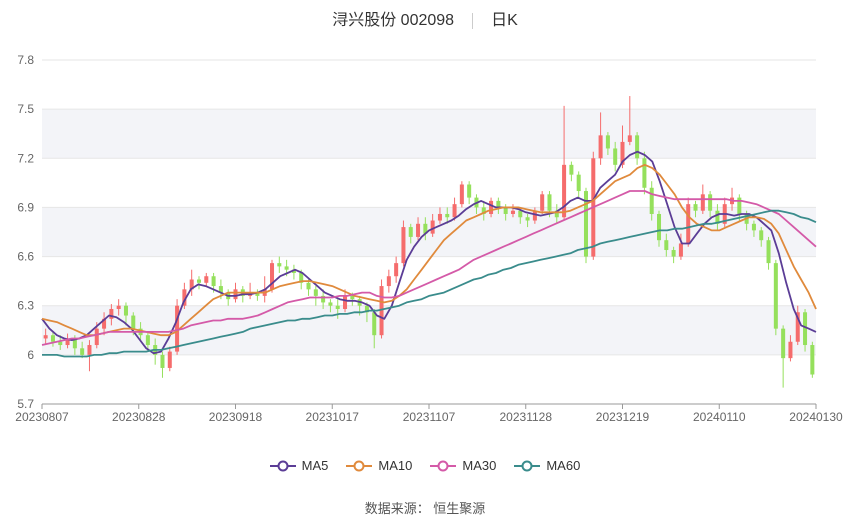 The height and width of the screenshot is (517, 850). Describe the element at coordinates (333, 417) in the screenshot. I see `x-tick-label: 20231017` at that location.